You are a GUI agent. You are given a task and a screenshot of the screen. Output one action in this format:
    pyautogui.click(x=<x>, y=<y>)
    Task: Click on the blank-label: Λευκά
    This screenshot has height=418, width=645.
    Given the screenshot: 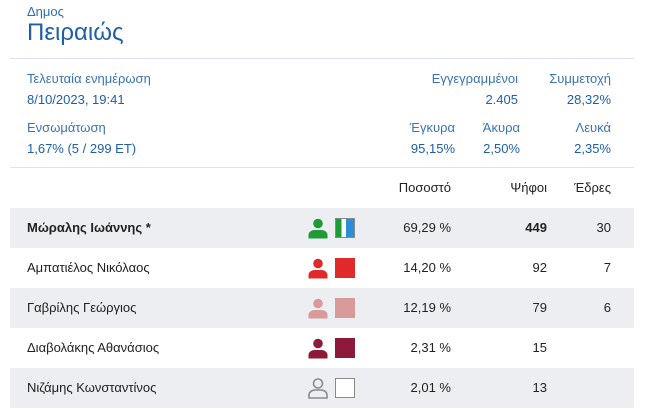 What is the action you would take?
    pyautogui.click(x=593, y=127)
    